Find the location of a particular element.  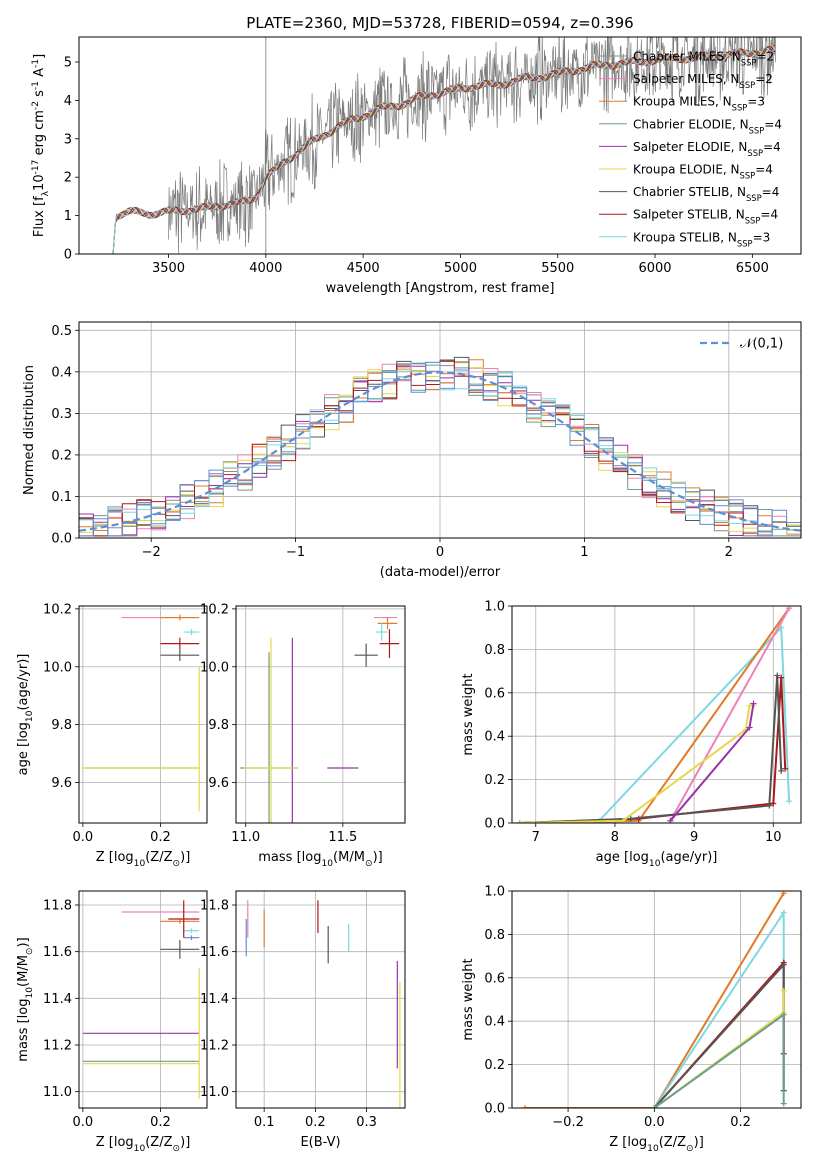

x-tick-label: 4500 is located at coordinates (363, 268).